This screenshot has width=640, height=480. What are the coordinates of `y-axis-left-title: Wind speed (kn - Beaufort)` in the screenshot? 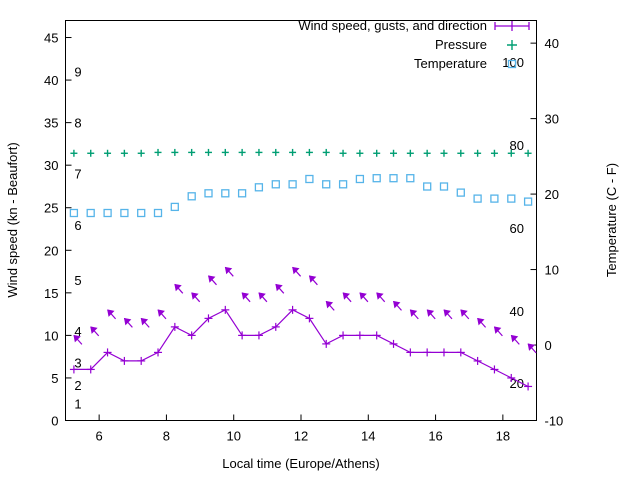 It's located at (12, 219).